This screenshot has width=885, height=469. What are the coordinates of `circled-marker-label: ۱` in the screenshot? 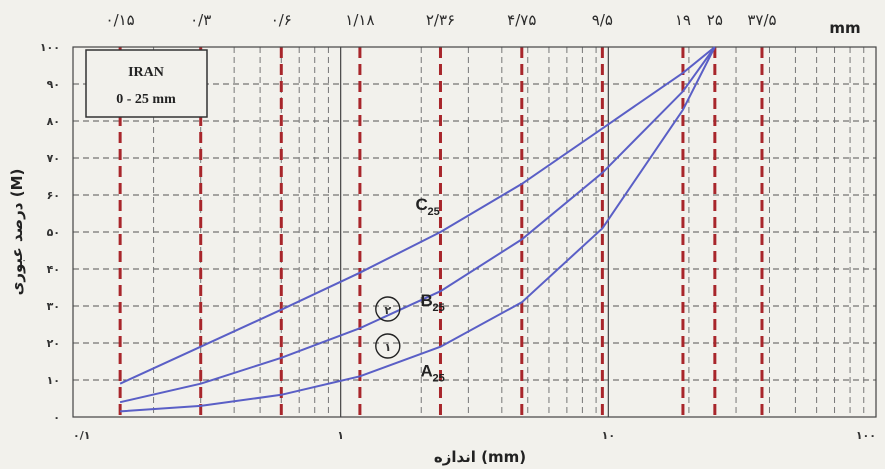 It's located at (387, 347).